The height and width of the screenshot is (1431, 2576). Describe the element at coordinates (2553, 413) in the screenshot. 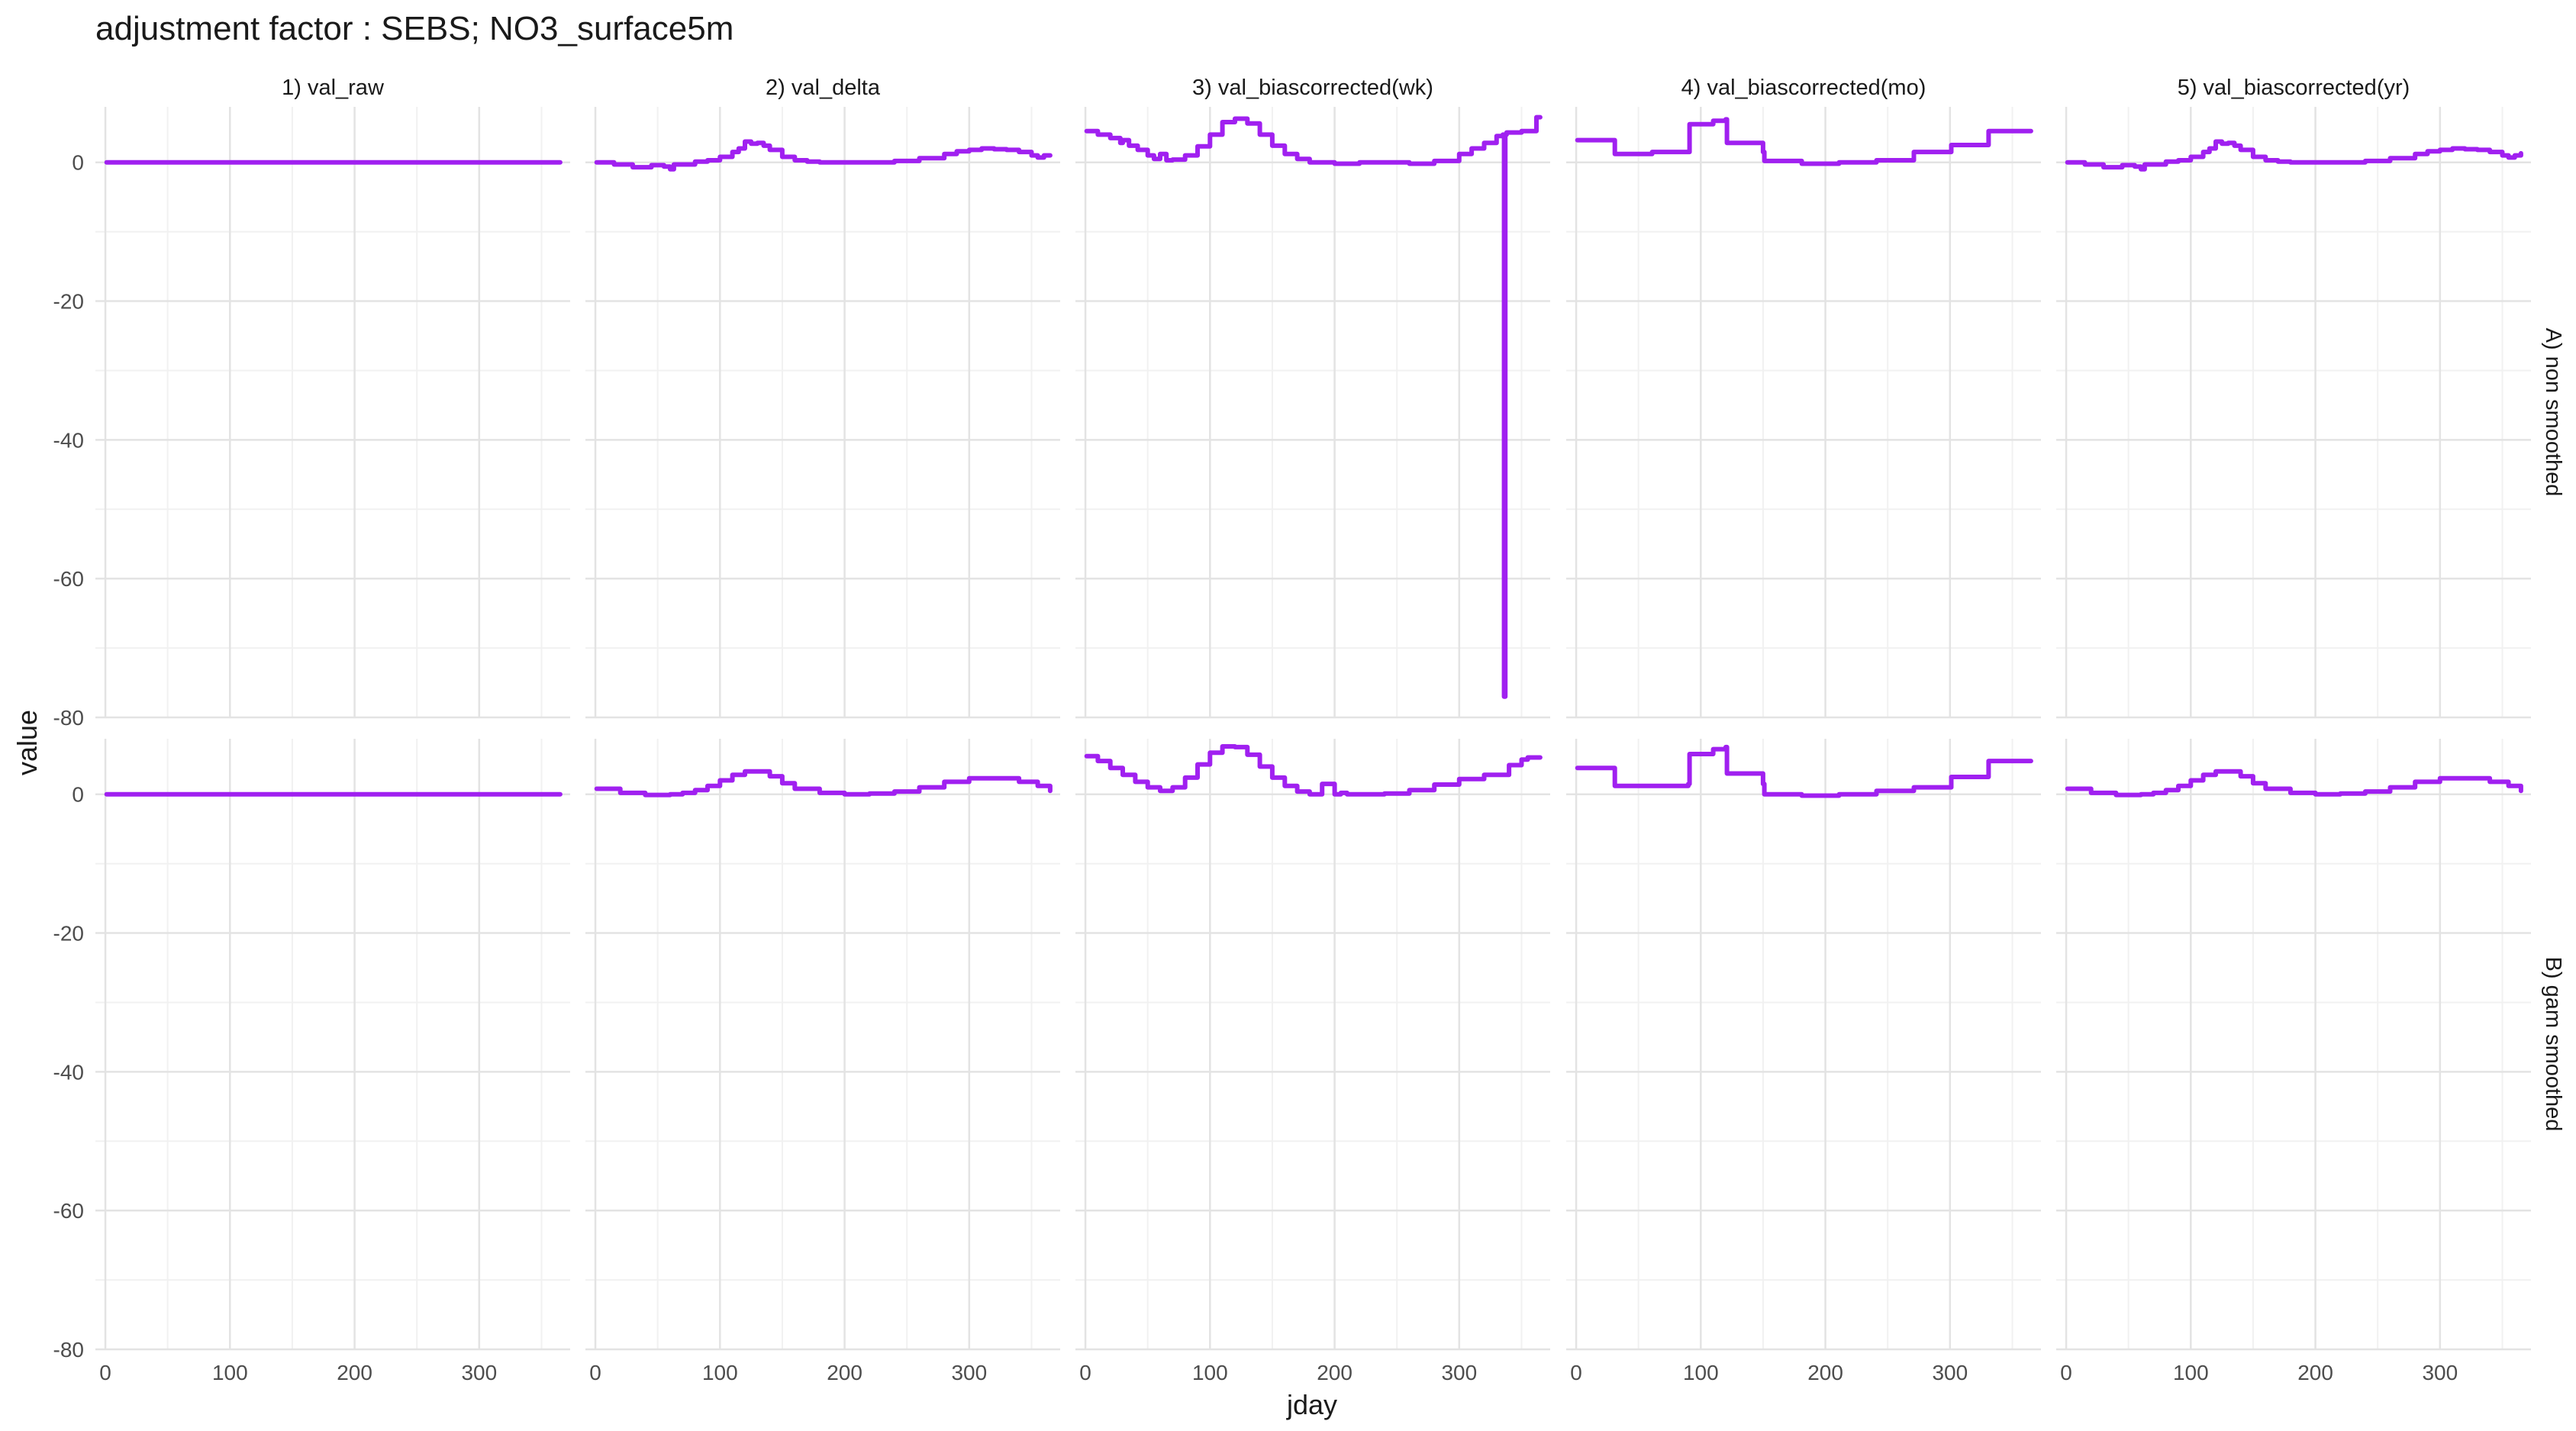

I see `facet-row-label: A) non smoothed` at that location.